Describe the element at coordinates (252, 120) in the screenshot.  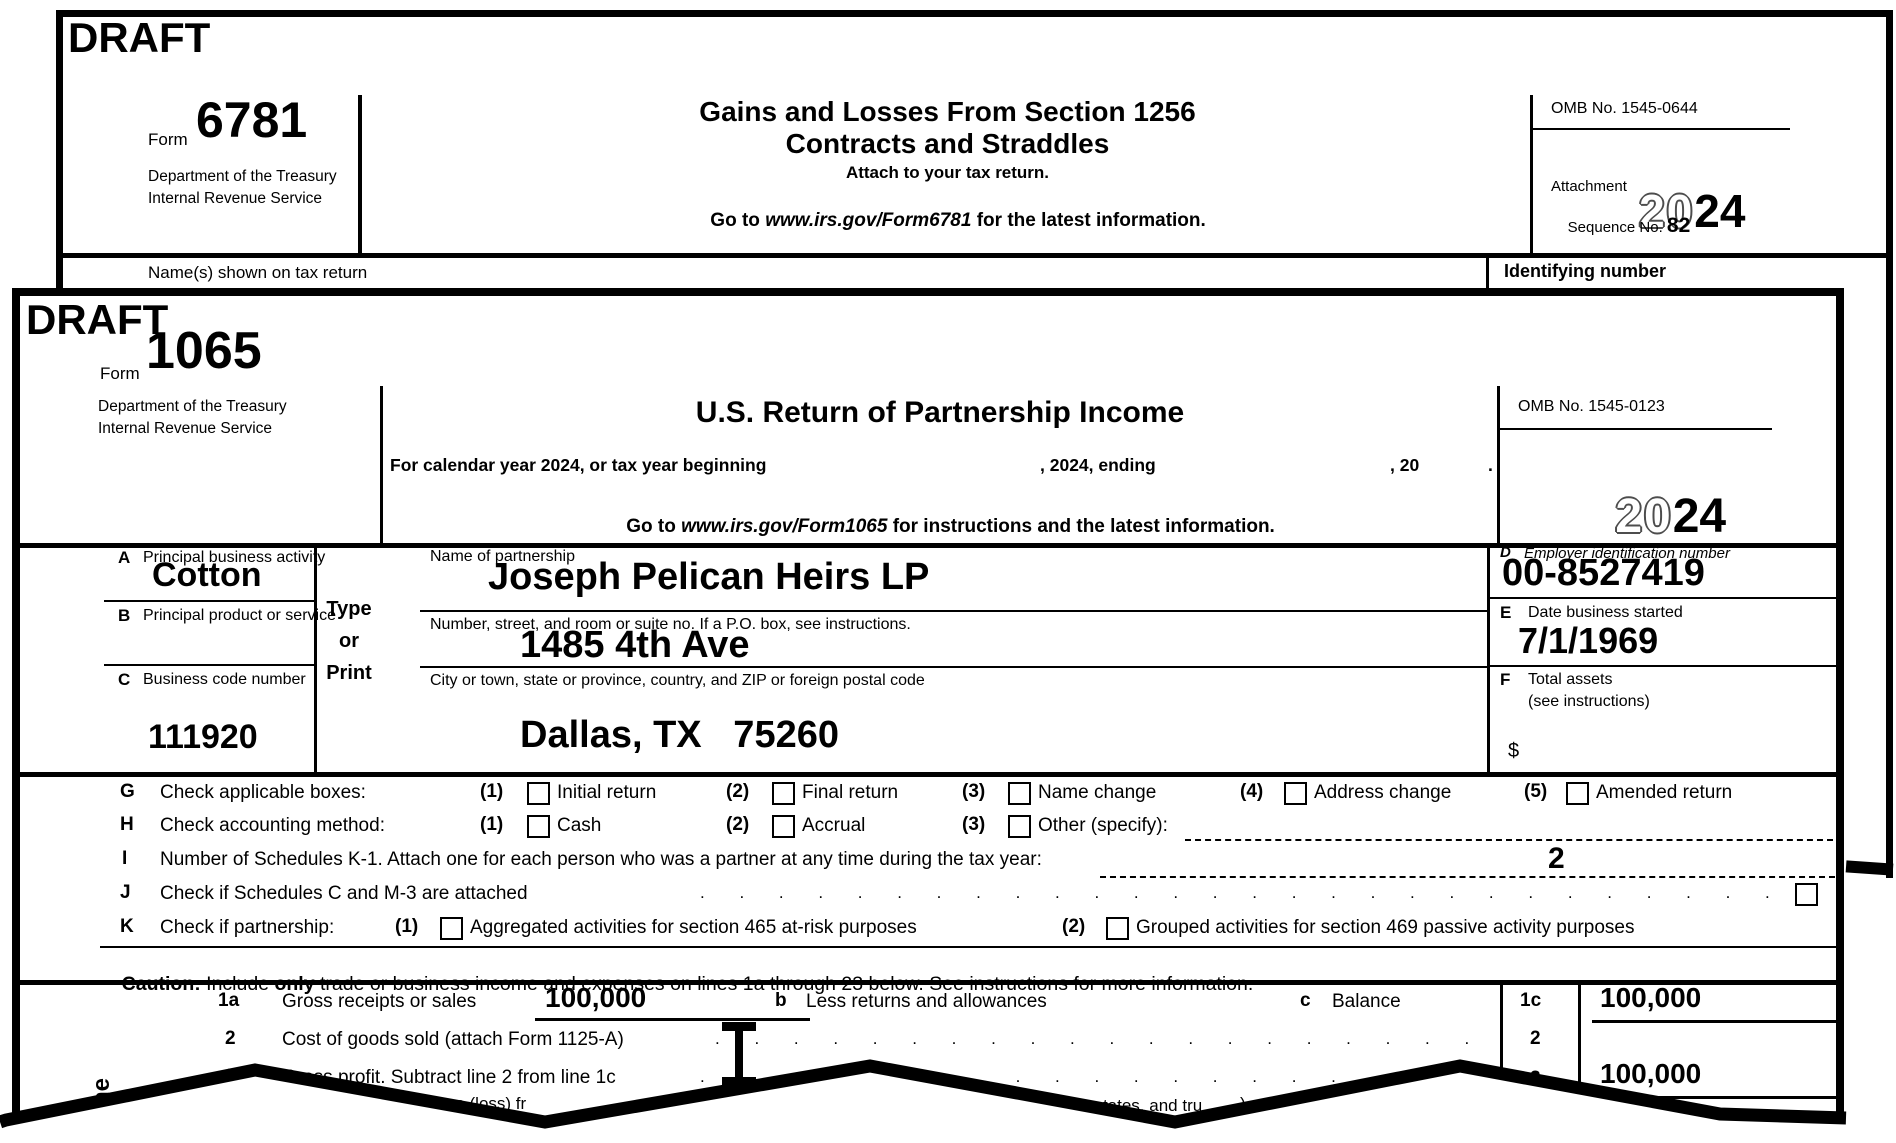
I see `form-number-6781: 6781` at that location.